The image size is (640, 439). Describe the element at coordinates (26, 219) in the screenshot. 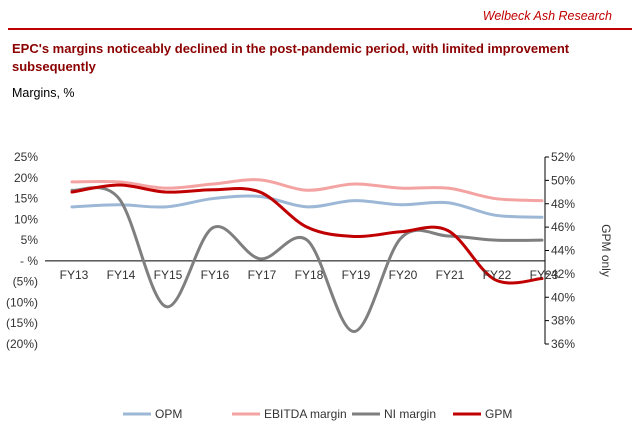

I see `left-tick-label: 10%` at that location.